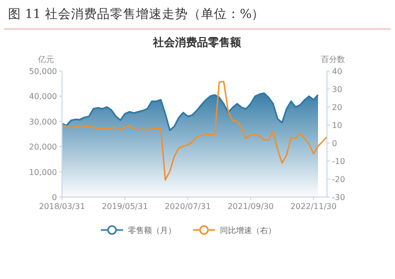 The height and width of the screenshot is (279, 395). What do you see at coordinates (337, 71) in the screenshot?
I see `y2-tick-label: 40` at bounding box center [337, 71].